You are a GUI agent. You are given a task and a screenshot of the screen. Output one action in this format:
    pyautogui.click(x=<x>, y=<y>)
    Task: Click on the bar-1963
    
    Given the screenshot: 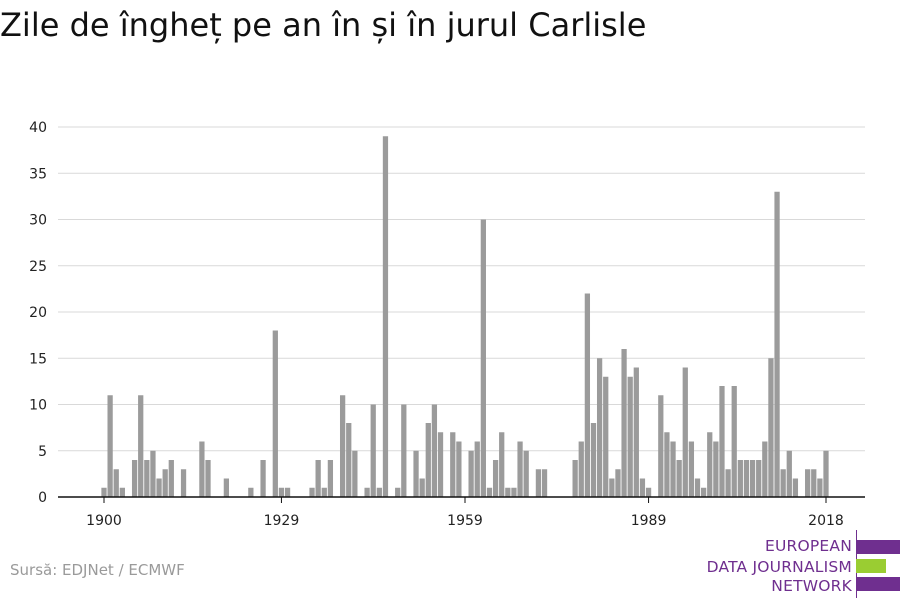 What is the action you would take?
    pyautogui.click(x=489, y=492)
    